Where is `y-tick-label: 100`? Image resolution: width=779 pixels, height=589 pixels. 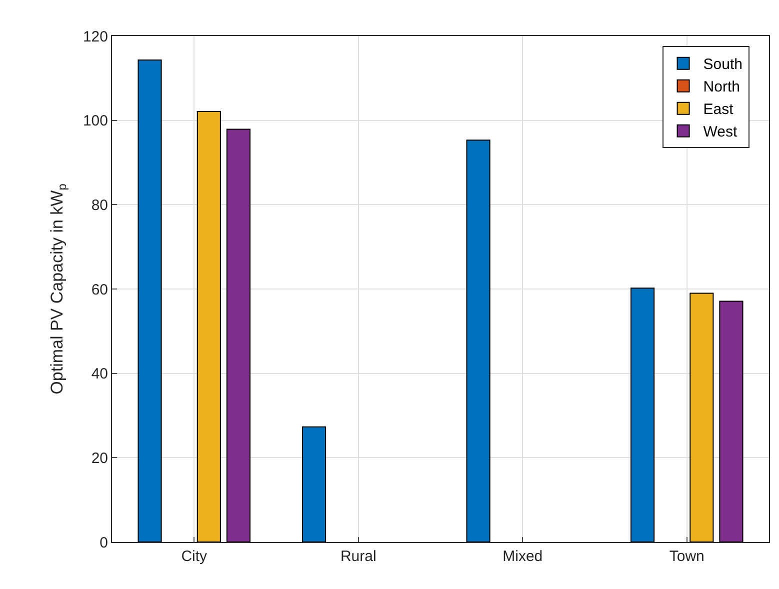
y-tick-label: 100 is located at coordinates (95, 121).